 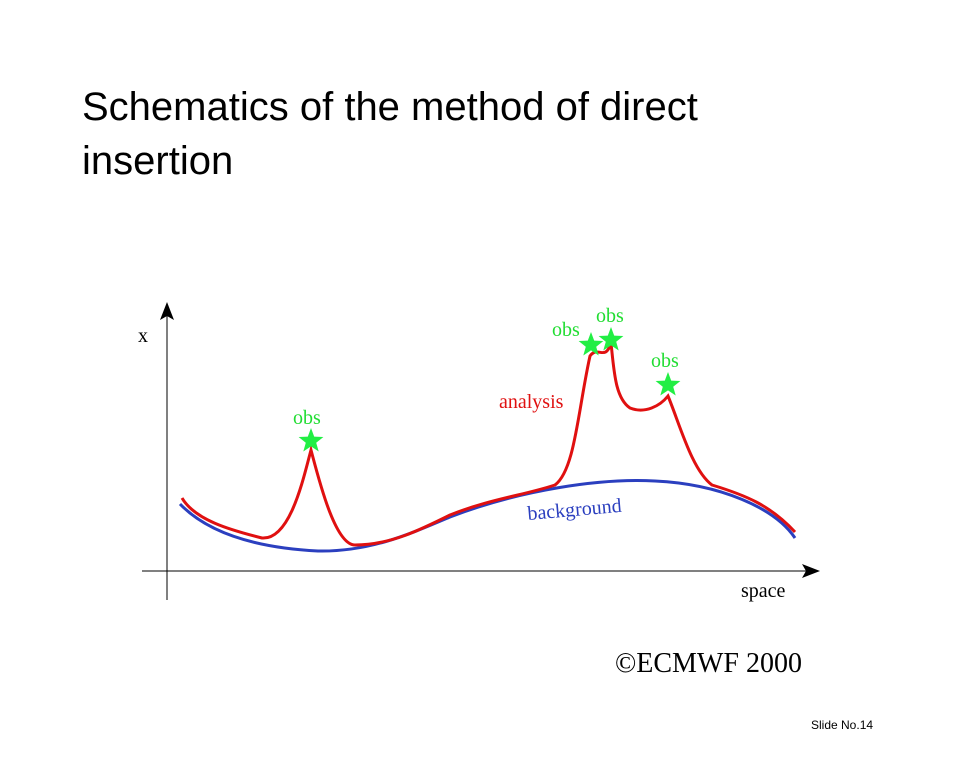 I want to click on x-axis-label: space, so click(x=763, y=591).